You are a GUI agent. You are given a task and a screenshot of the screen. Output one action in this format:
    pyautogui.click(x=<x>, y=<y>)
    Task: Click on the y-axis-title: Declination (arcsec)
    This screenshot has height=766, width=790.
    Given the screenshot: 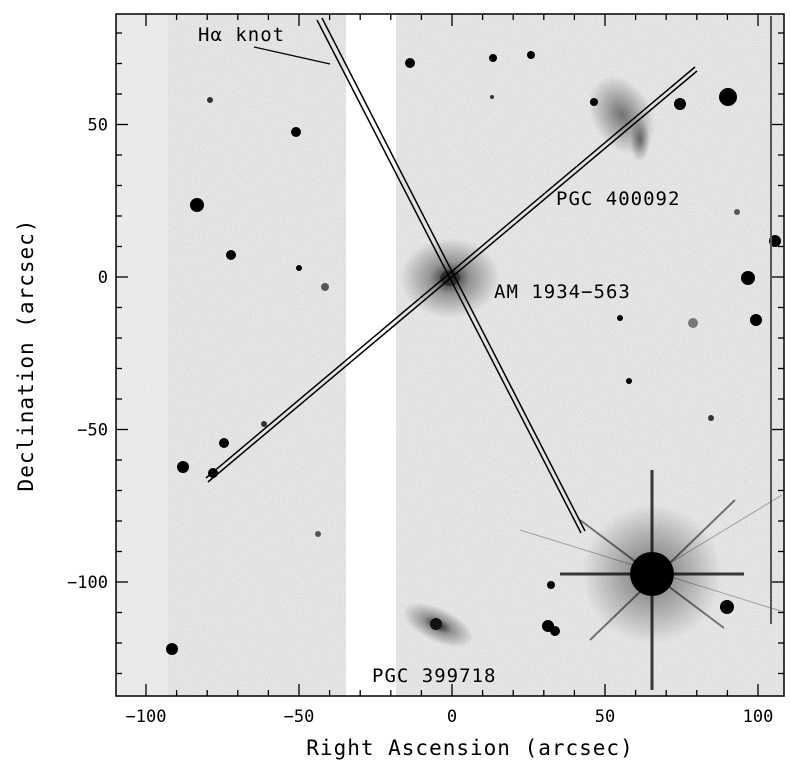 What is the action you would take?
    pyautogui.click(x=26, y=355)
    